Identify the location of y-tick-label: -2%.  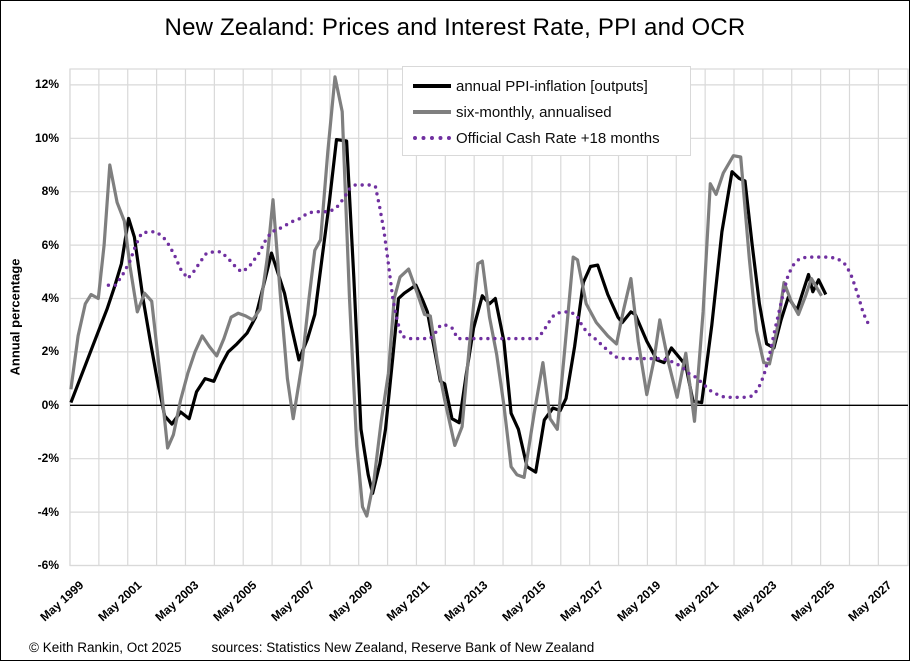
(48, 458).